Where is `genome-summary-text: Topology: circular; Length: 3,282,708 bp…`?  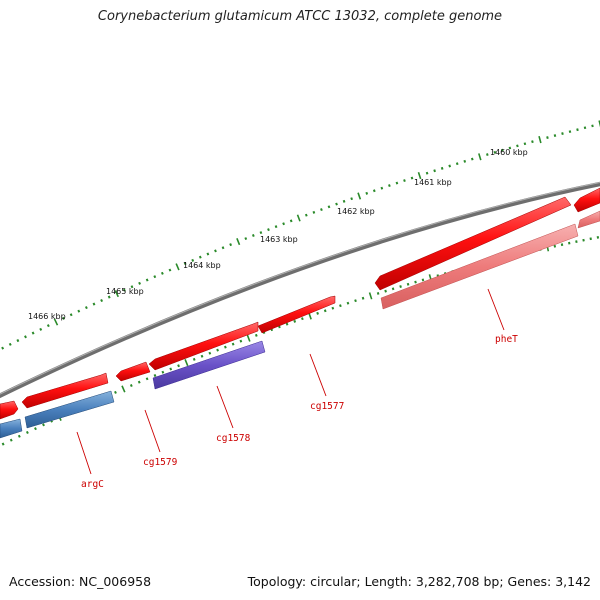
genome-summary-text: Topology: circular; Length: 3,282,708 bp… is located at coordinates (419, 581).